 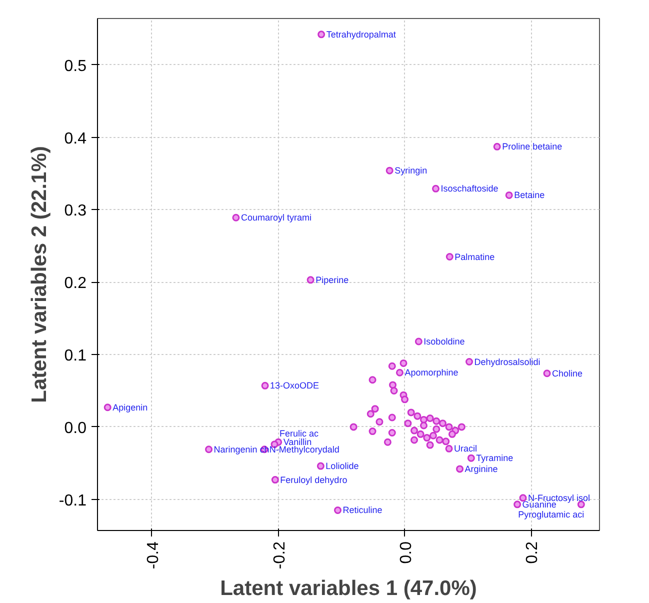 I want to click on annotation: Proline betaine, so click(x=532, y=147).